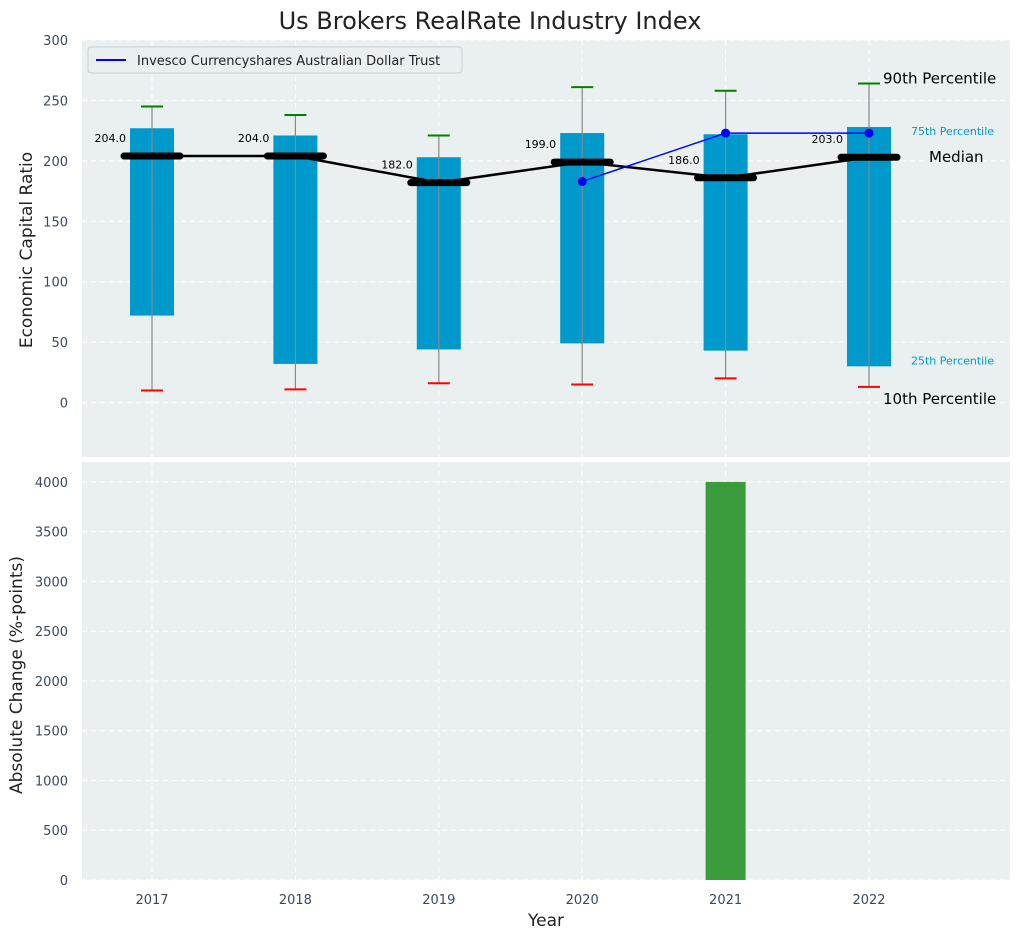 The width and height of the screenshot is (1020, 940). I want to click on series-point-2021, so click(726, 133).